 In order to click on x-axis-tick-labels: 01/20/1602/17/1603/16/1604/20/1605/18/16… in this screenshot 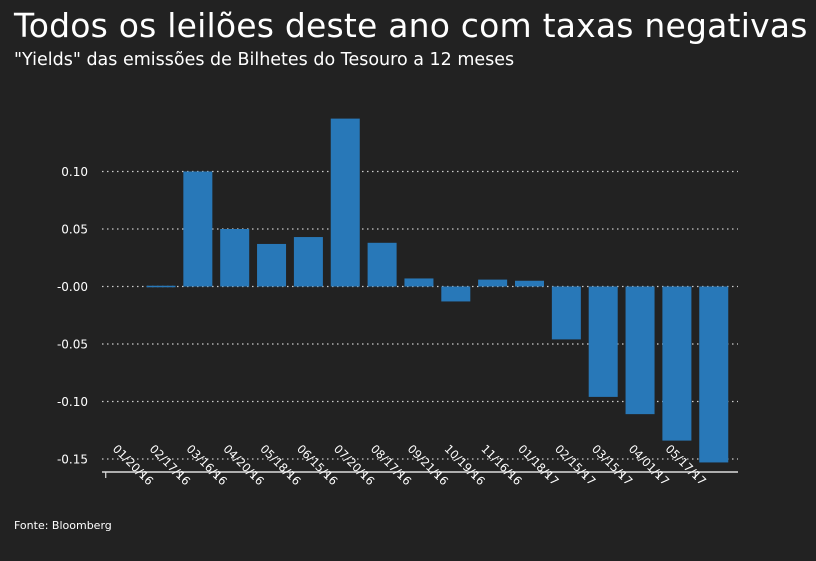, I will do `click(409, 465)`.